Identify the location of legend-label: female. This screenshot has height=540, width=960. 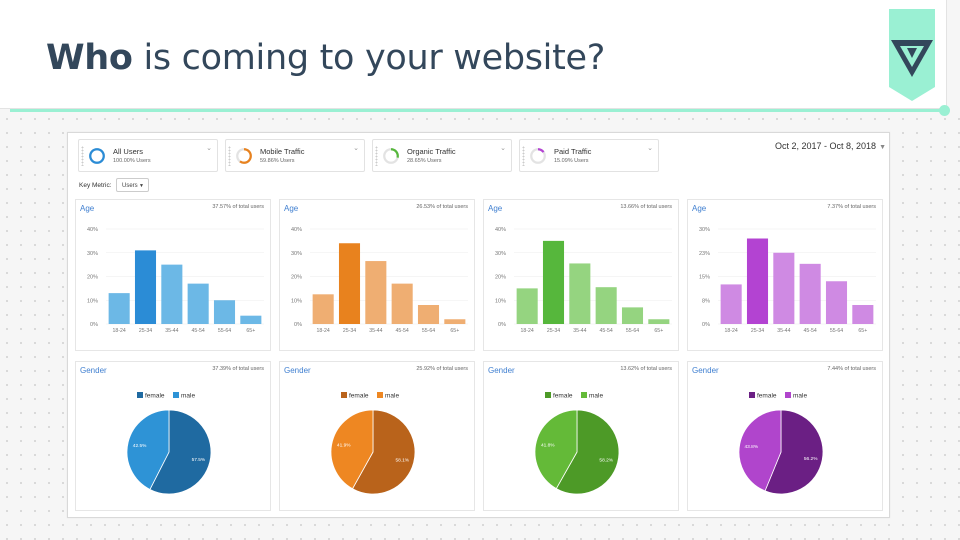
(155, 396).